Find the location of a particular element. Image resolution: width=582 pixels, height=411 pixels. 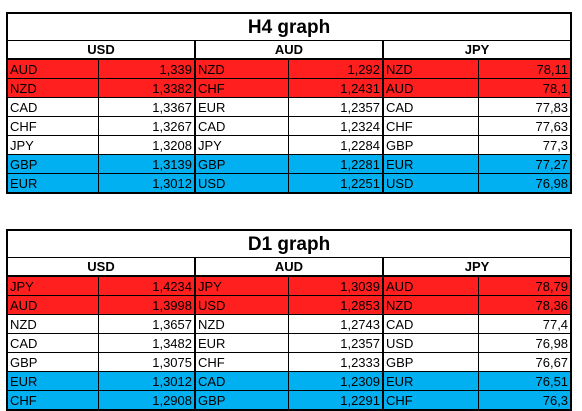

table-row: CHF 1,2908 GBP 1,2291 CHF 76,3 is located at coordinates (289, 400).